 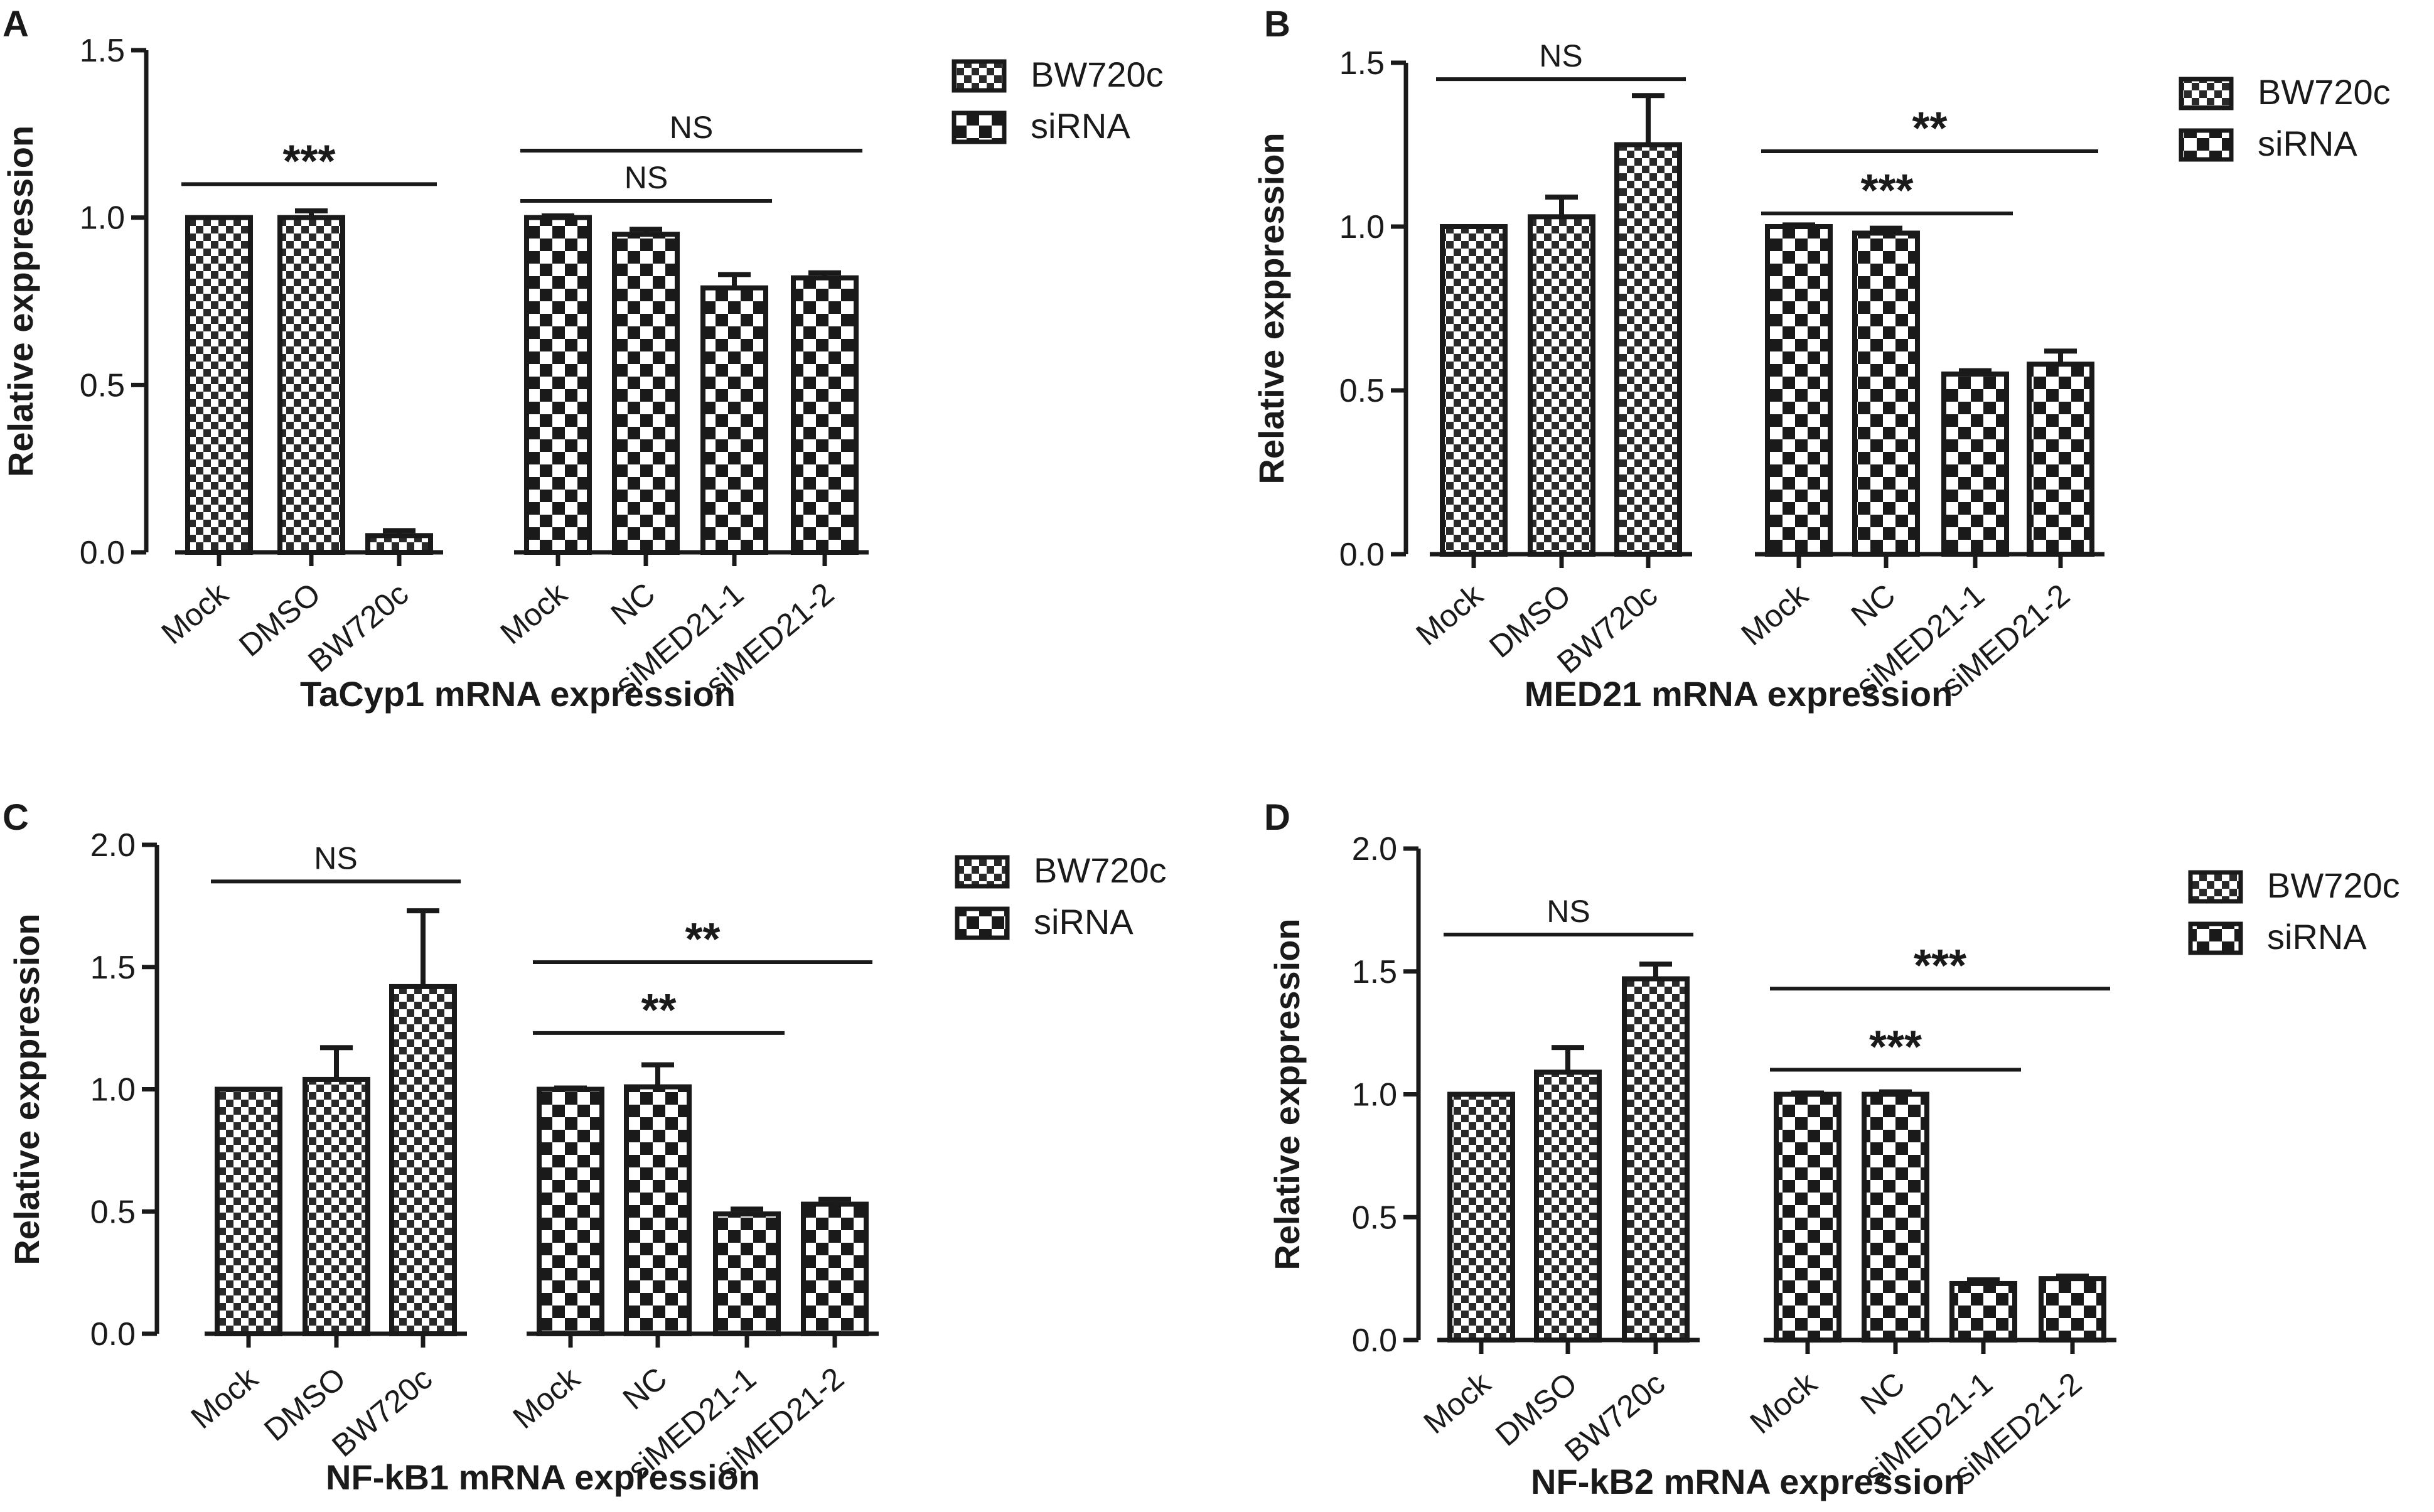 What do you see at coordinates (1748, 1481) in the screenshot?
I see `x-axis-title: NF-kB2 mRNA expression` at bounding box center [1748, 1481].